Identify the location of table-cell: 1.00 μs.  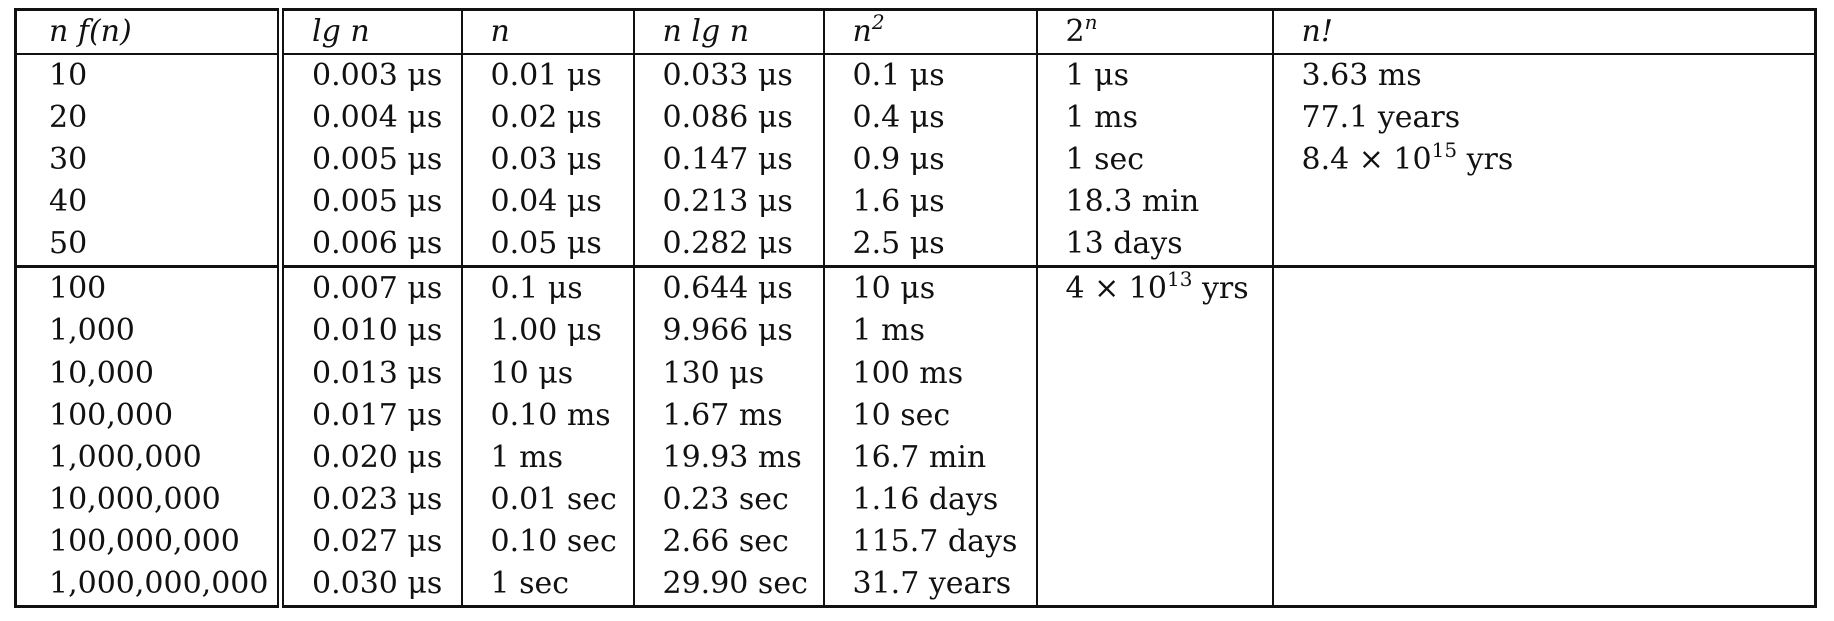
(547, 331).